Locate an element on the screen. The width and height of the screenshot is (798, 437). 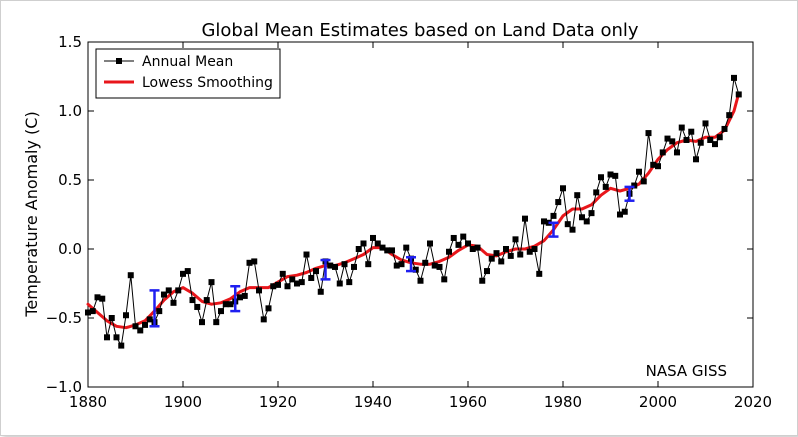
y-axis-label: Temperature Anomaly (C) is located at coordinates (31, 214).